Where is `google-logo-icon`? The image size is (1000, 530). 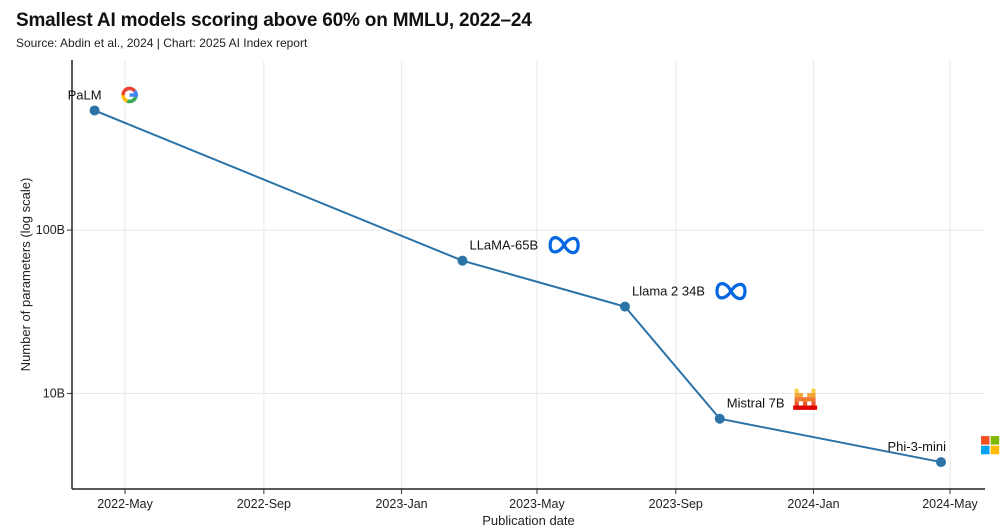
google-logo-icon is located at coordinates (129, 95).